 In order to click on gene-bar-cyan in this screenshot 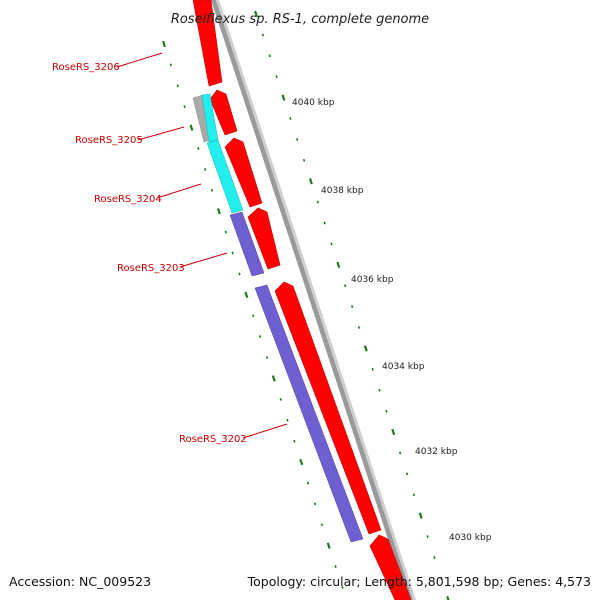, I will do `click(225, 176)`.